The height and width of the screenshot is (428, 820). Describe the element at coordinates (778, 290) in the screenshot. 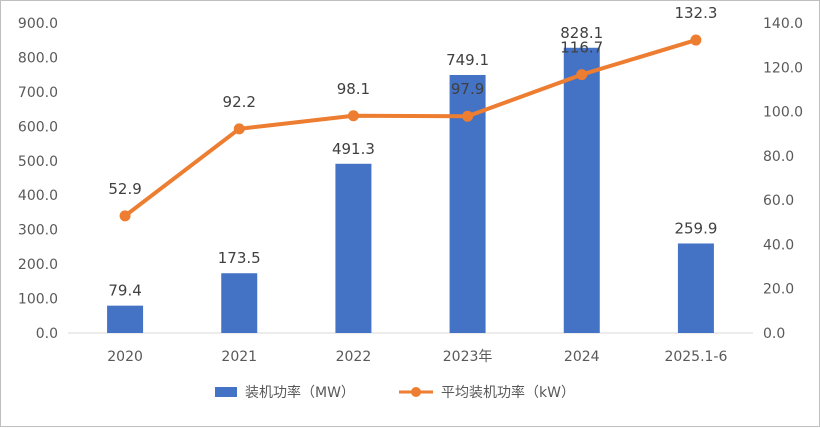

I see `right-axis-tick-label: 20.0` at that location.